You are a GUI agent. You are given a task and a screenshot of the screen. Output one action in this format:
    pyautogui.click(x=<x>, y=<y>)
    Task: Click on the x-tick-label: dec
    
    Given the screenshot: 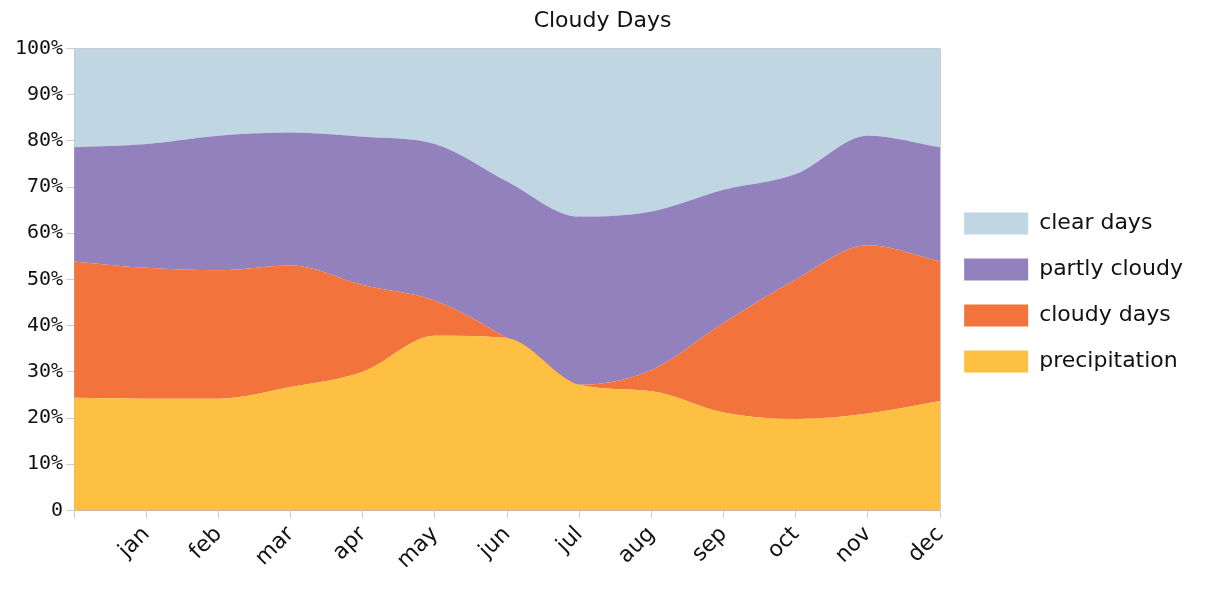 What is the action you would take?
    pyautogui.click(x=925, y=543)
    